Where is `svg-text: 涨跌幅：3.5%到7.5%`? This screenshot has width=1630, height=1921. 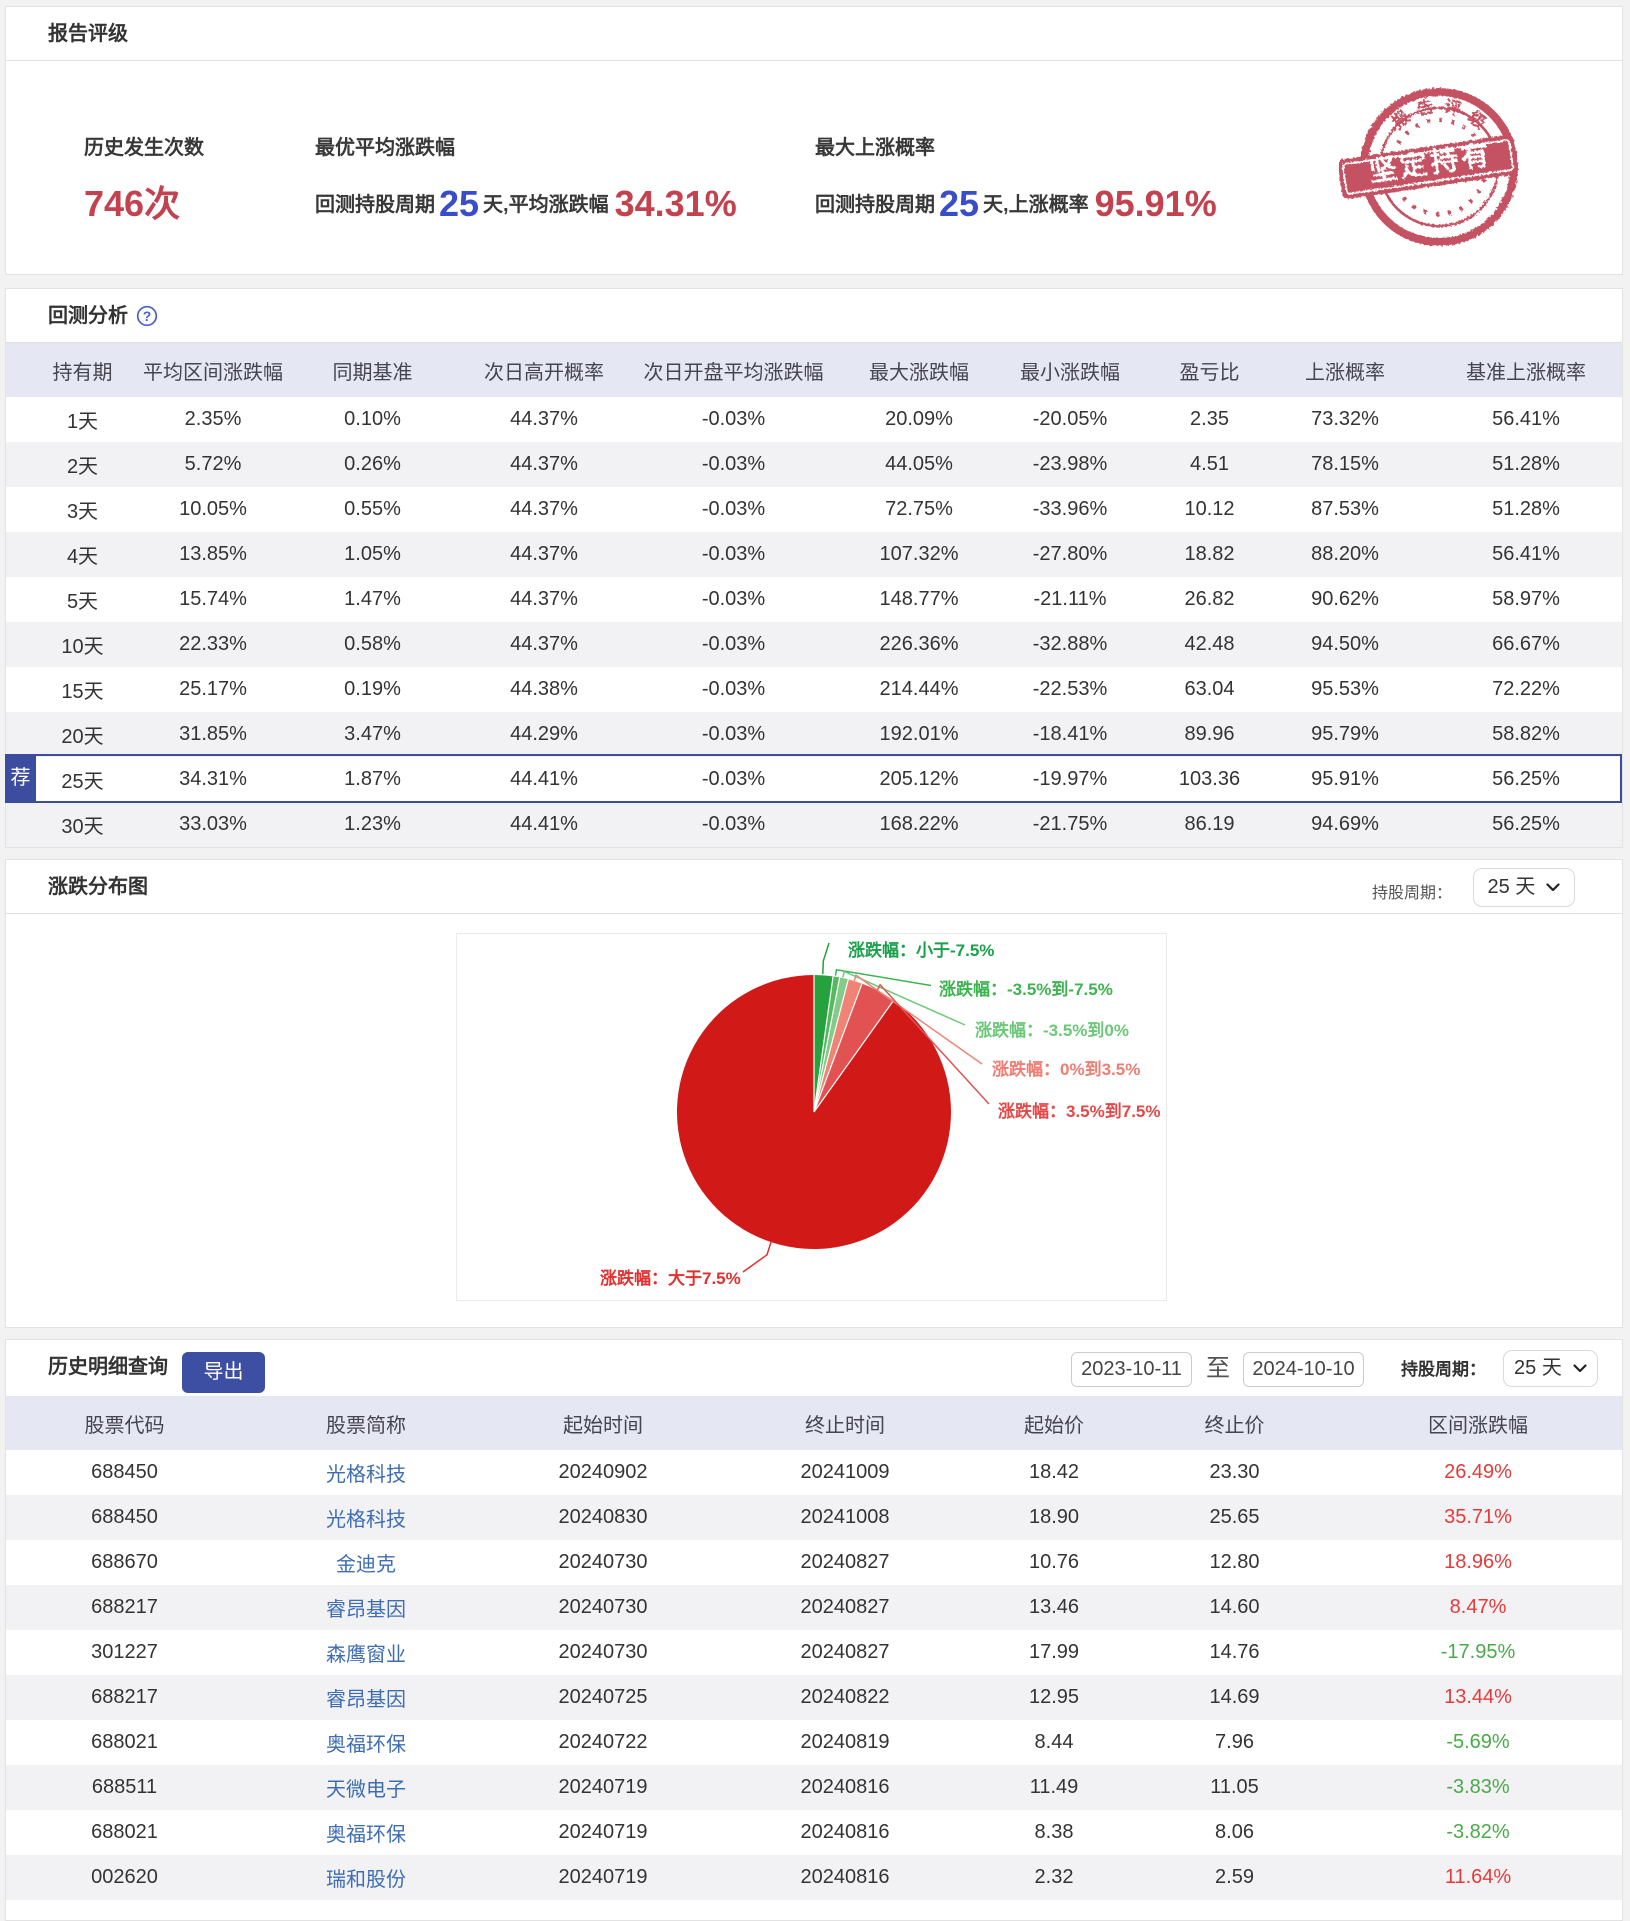 svg-text: 涨跌幅：3.5%到7.5% is located at coordinates (1079, 1111).